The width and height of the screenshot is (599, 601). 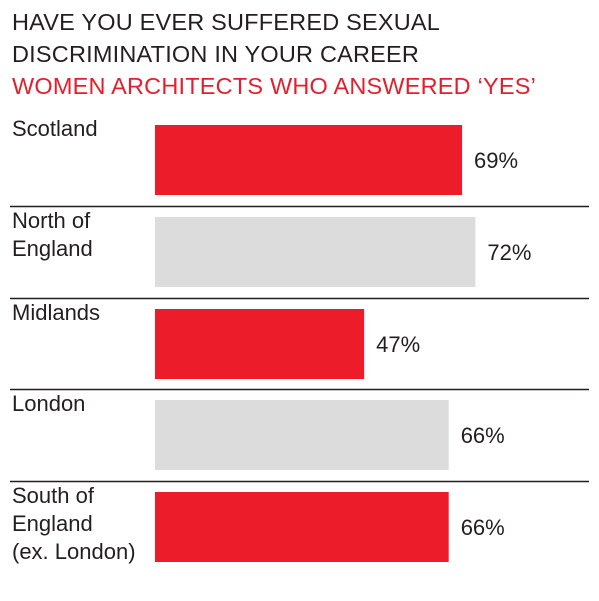 I want to click on title-line-2: DISCRIMINATION IN YOUR CAREER, so click(x=216, y=54).